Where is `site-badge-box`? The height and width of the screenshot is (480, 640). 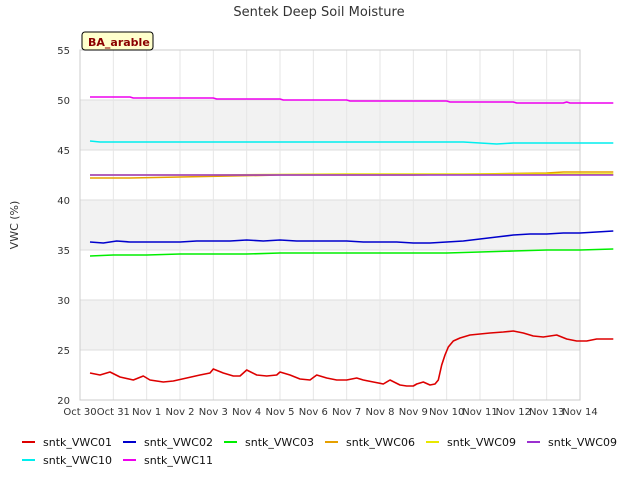 site-badge-box is located at coordinates (117, 41).